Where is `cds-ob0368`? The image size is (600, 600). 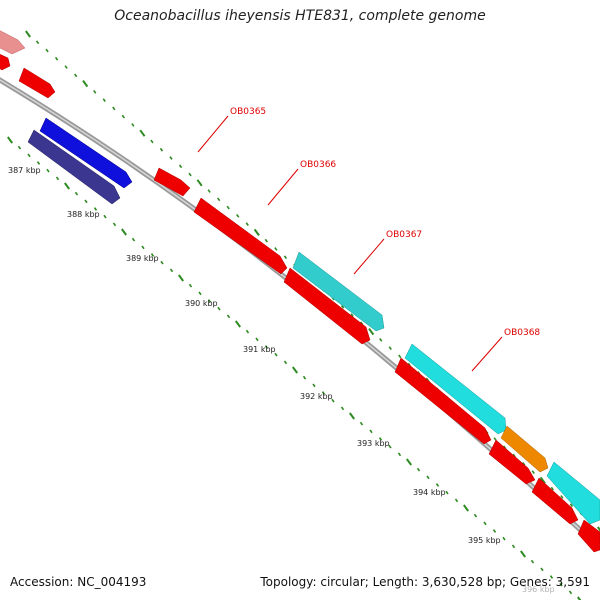
cds-ob0368 is located at coordinates (455, 389).